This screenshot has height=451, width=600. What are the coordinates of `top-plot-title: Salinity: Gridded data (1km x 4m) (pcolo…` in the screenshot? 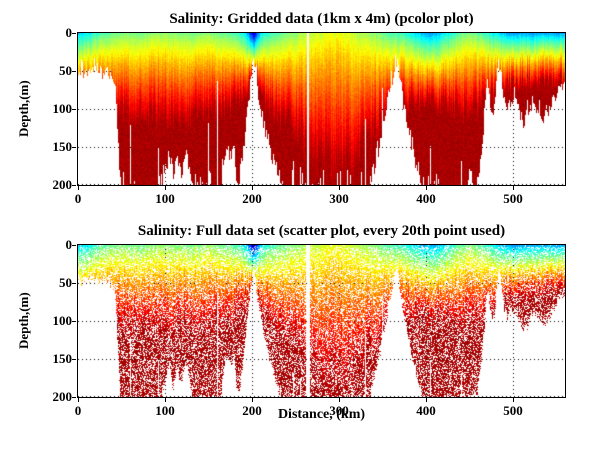 It's located at (321, 19).